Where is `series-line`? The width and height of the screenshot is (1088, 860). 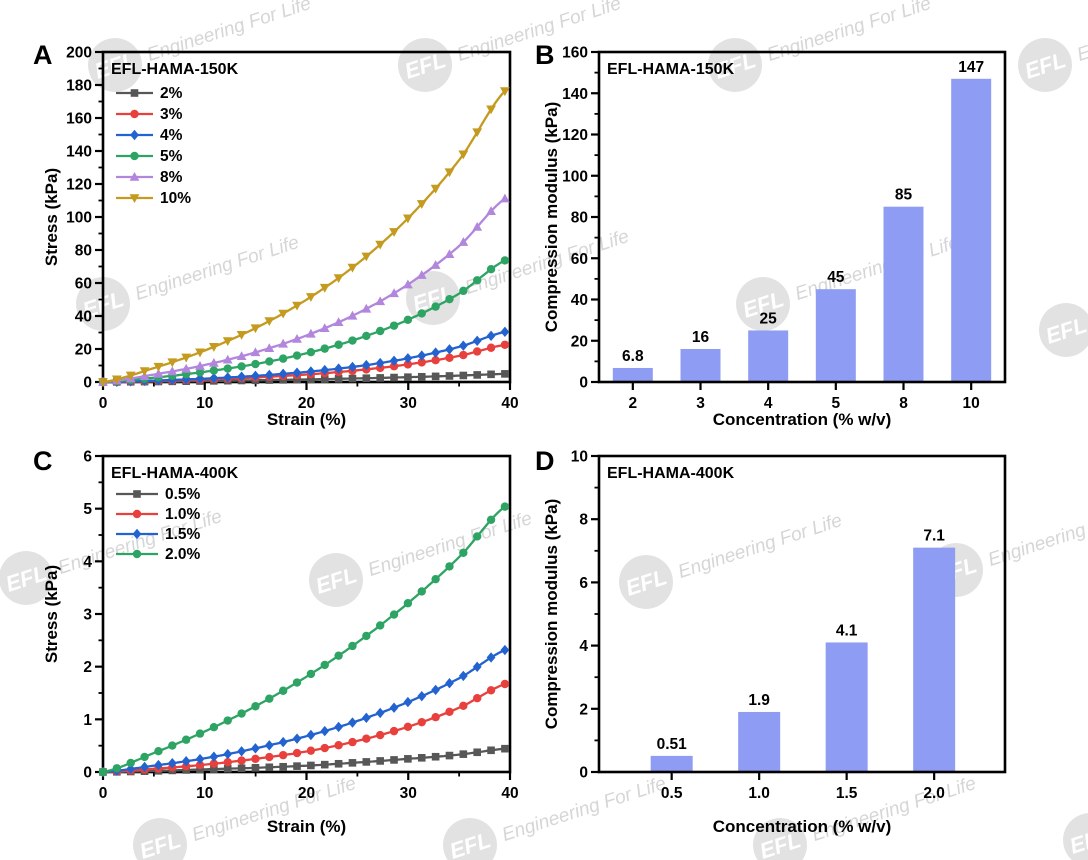
series-line is located at coordinates (304, 728).